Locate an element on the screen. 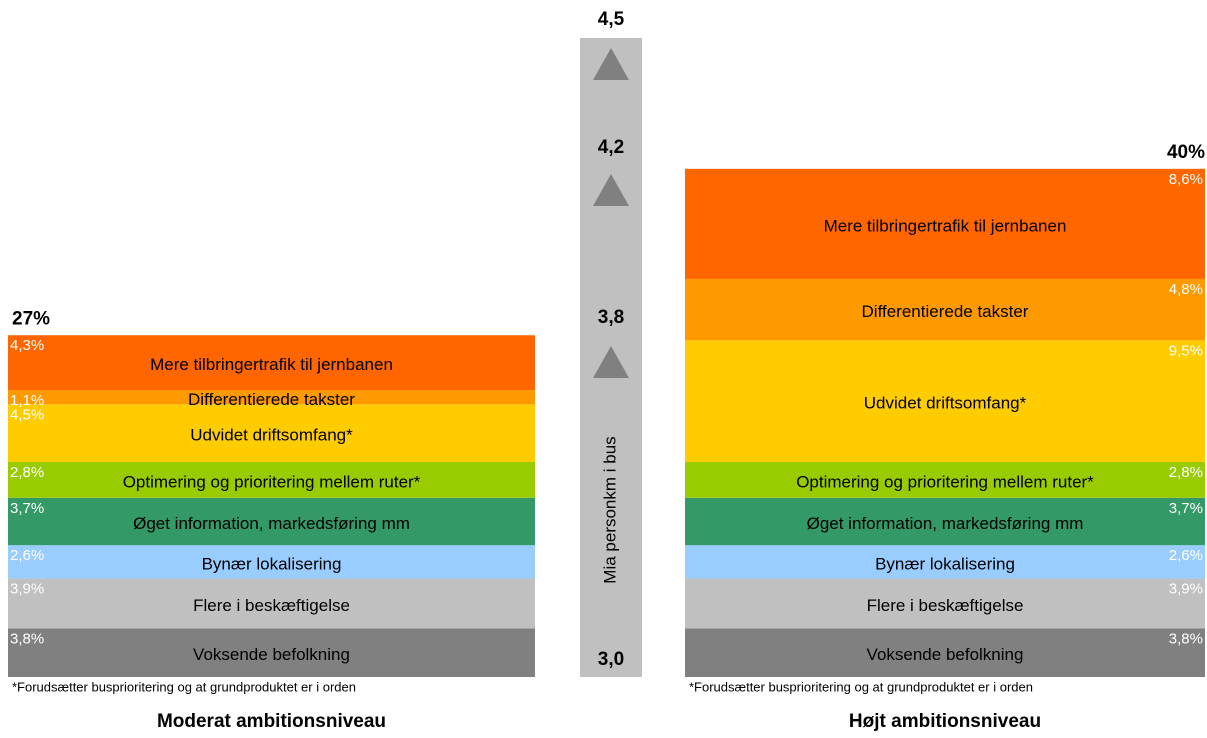  total-label: 40% is located at coordinates (1186, 152).